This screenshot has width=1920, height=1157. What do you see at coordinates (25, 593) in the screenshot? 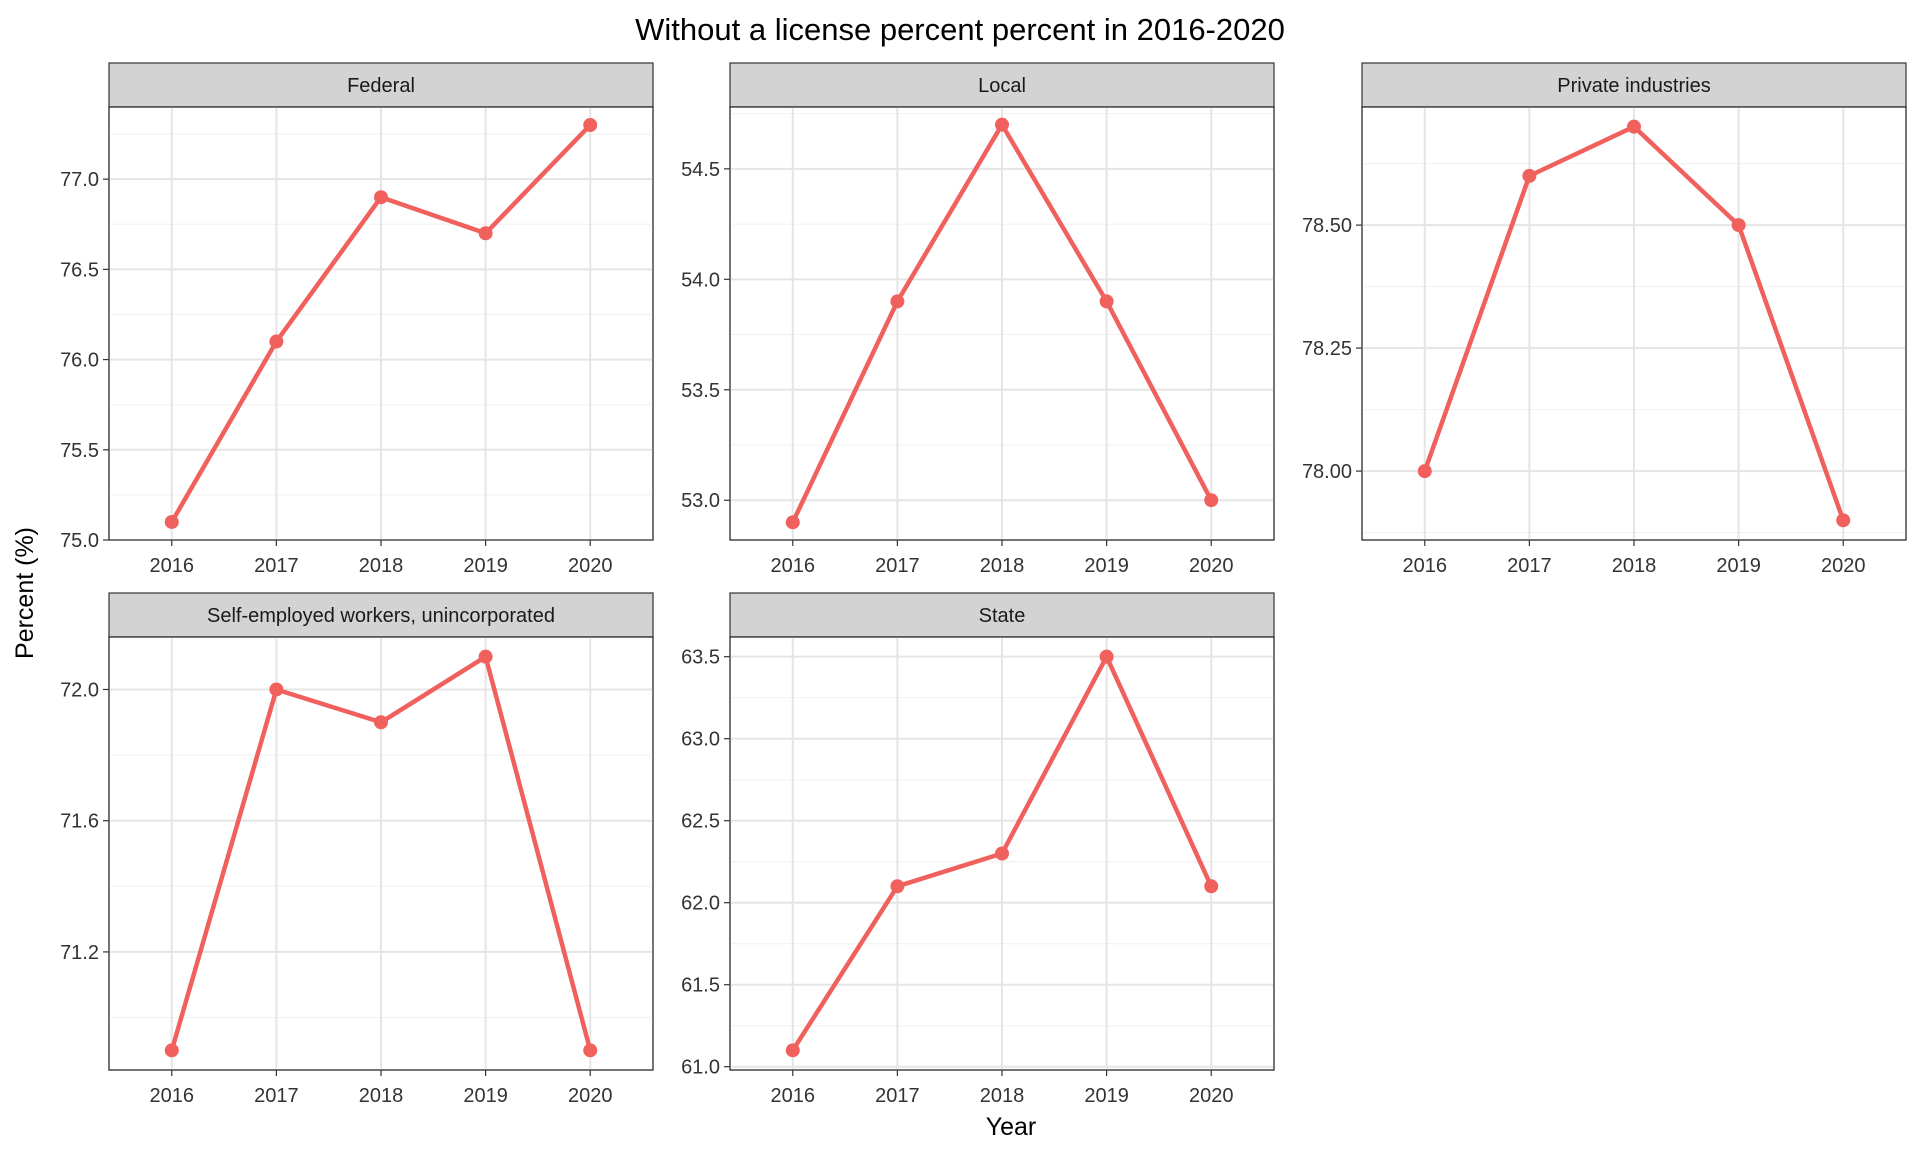
I see `y-axis-title: Percent (%)` at bounding box center [25, 593].